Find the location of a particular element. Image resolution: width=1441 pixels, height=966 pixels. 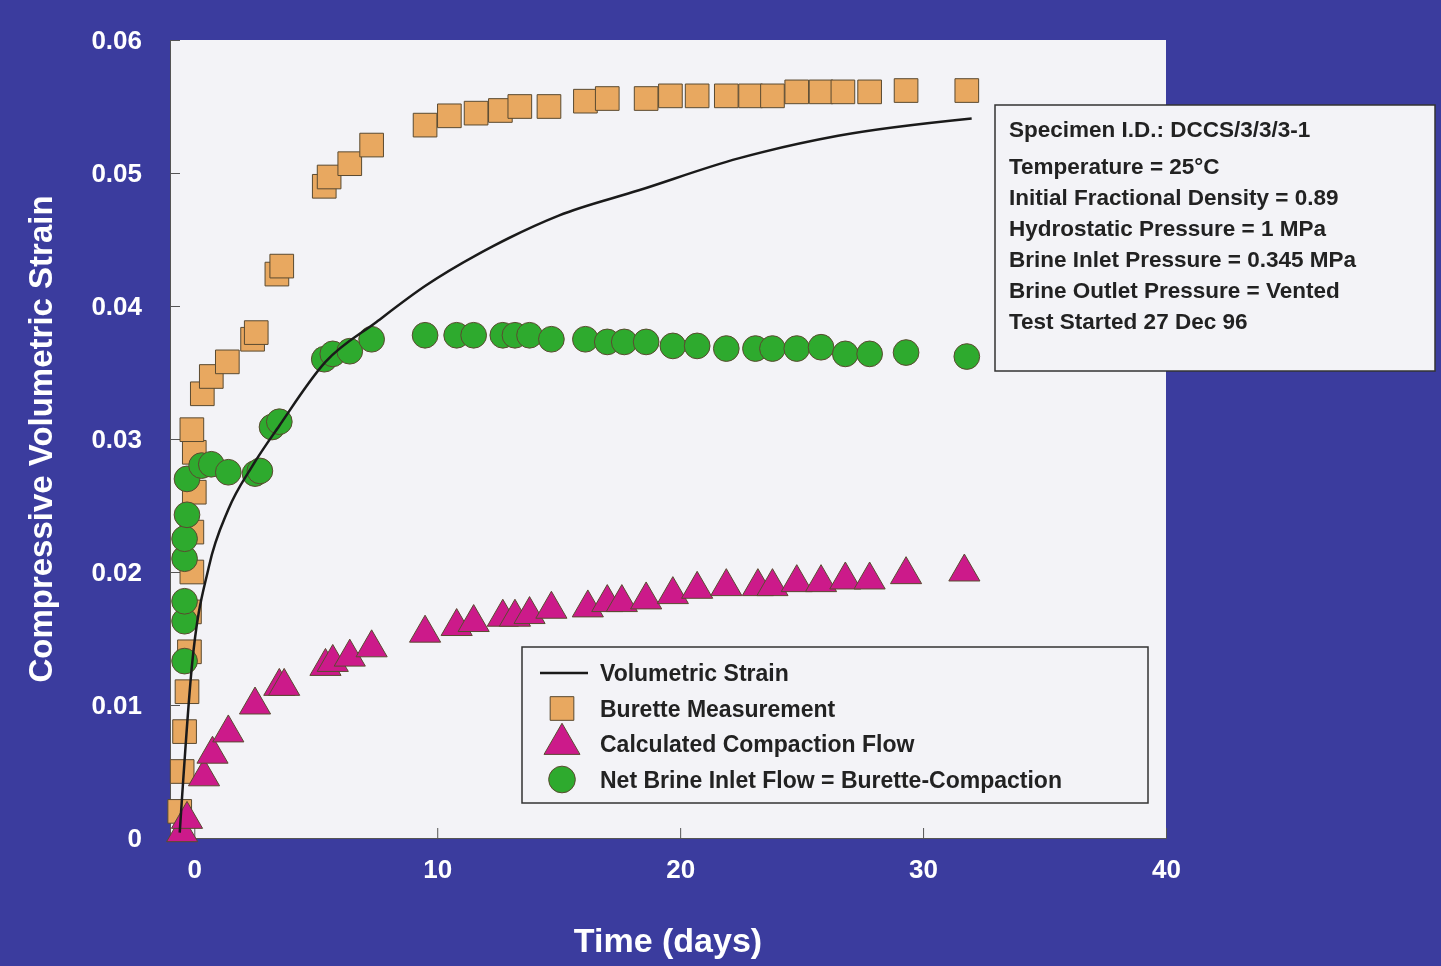

y-tick-label: 0.04 is located at coordinates (117, 305).